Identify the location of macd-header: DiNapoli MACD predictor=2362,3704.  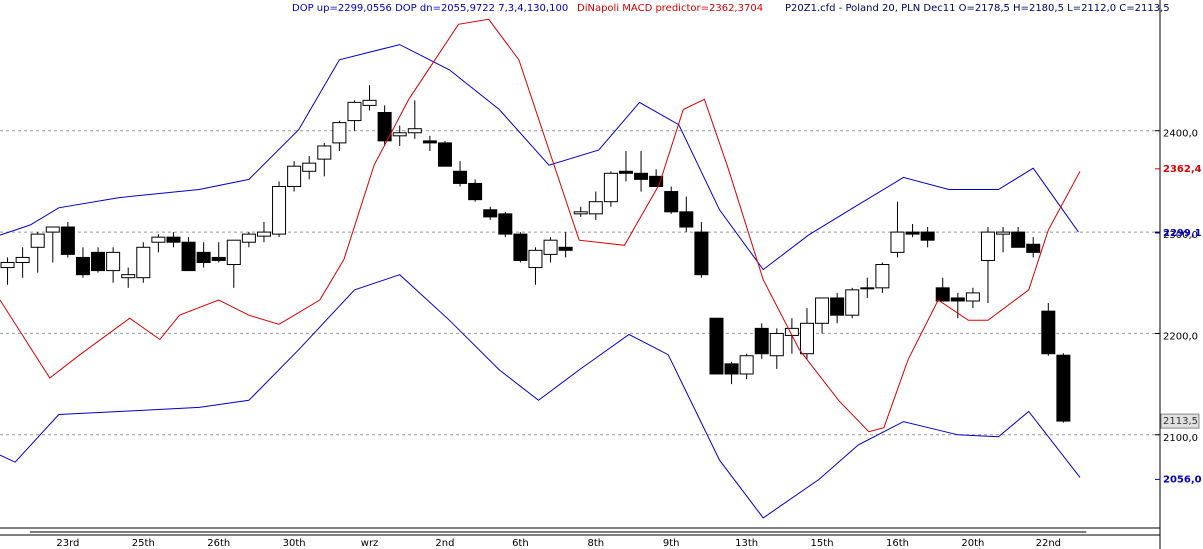
(670, 8).